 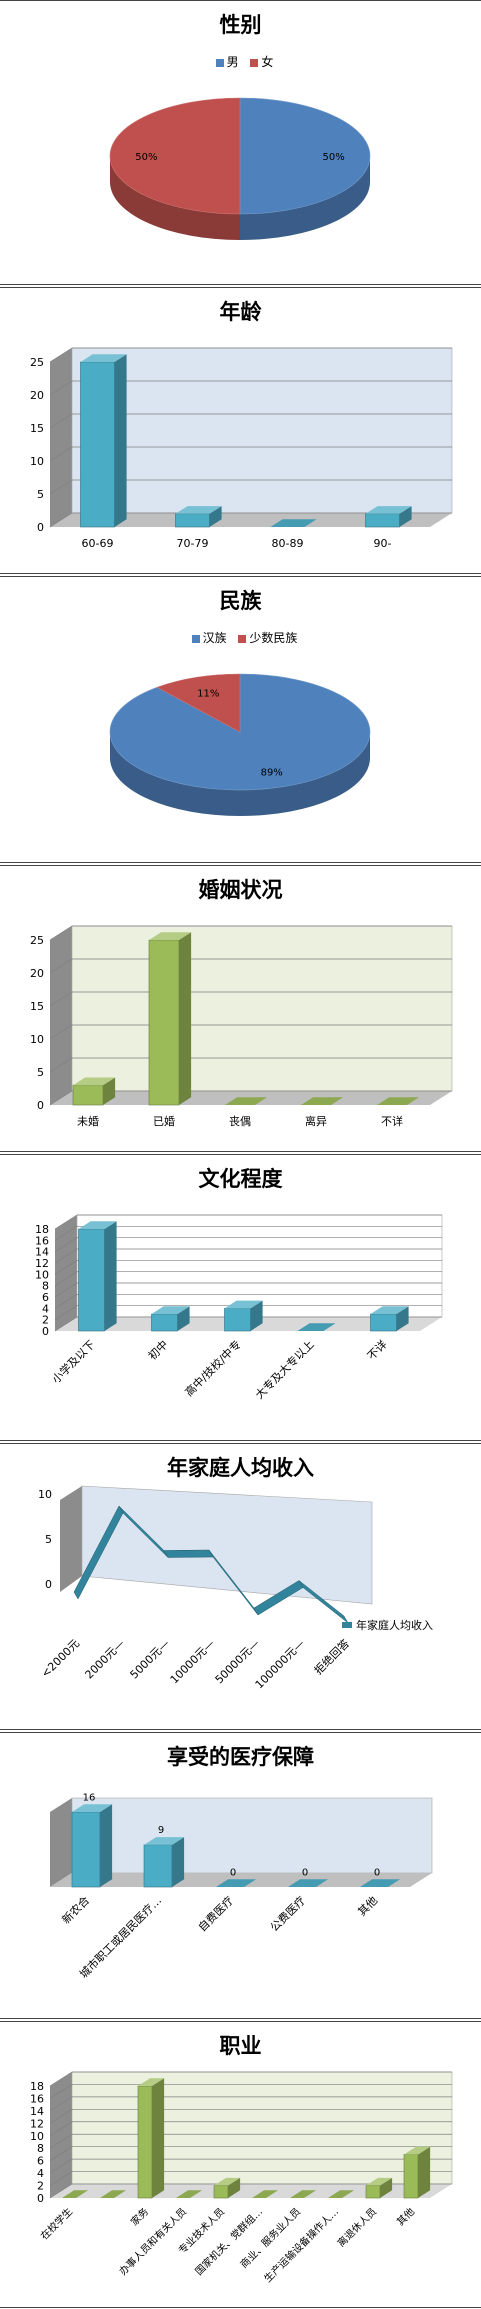 I want to click on y-tick-label: 18, so click(x=37, y=2086).